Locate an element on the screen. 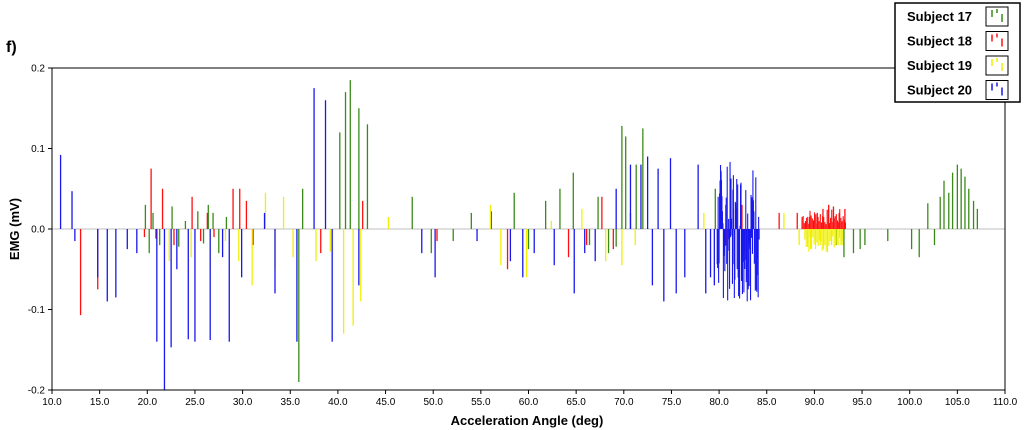 This screenshot has width=1024, height=430. x-tick-label: 20.0 is located at coordinates (148, 402).